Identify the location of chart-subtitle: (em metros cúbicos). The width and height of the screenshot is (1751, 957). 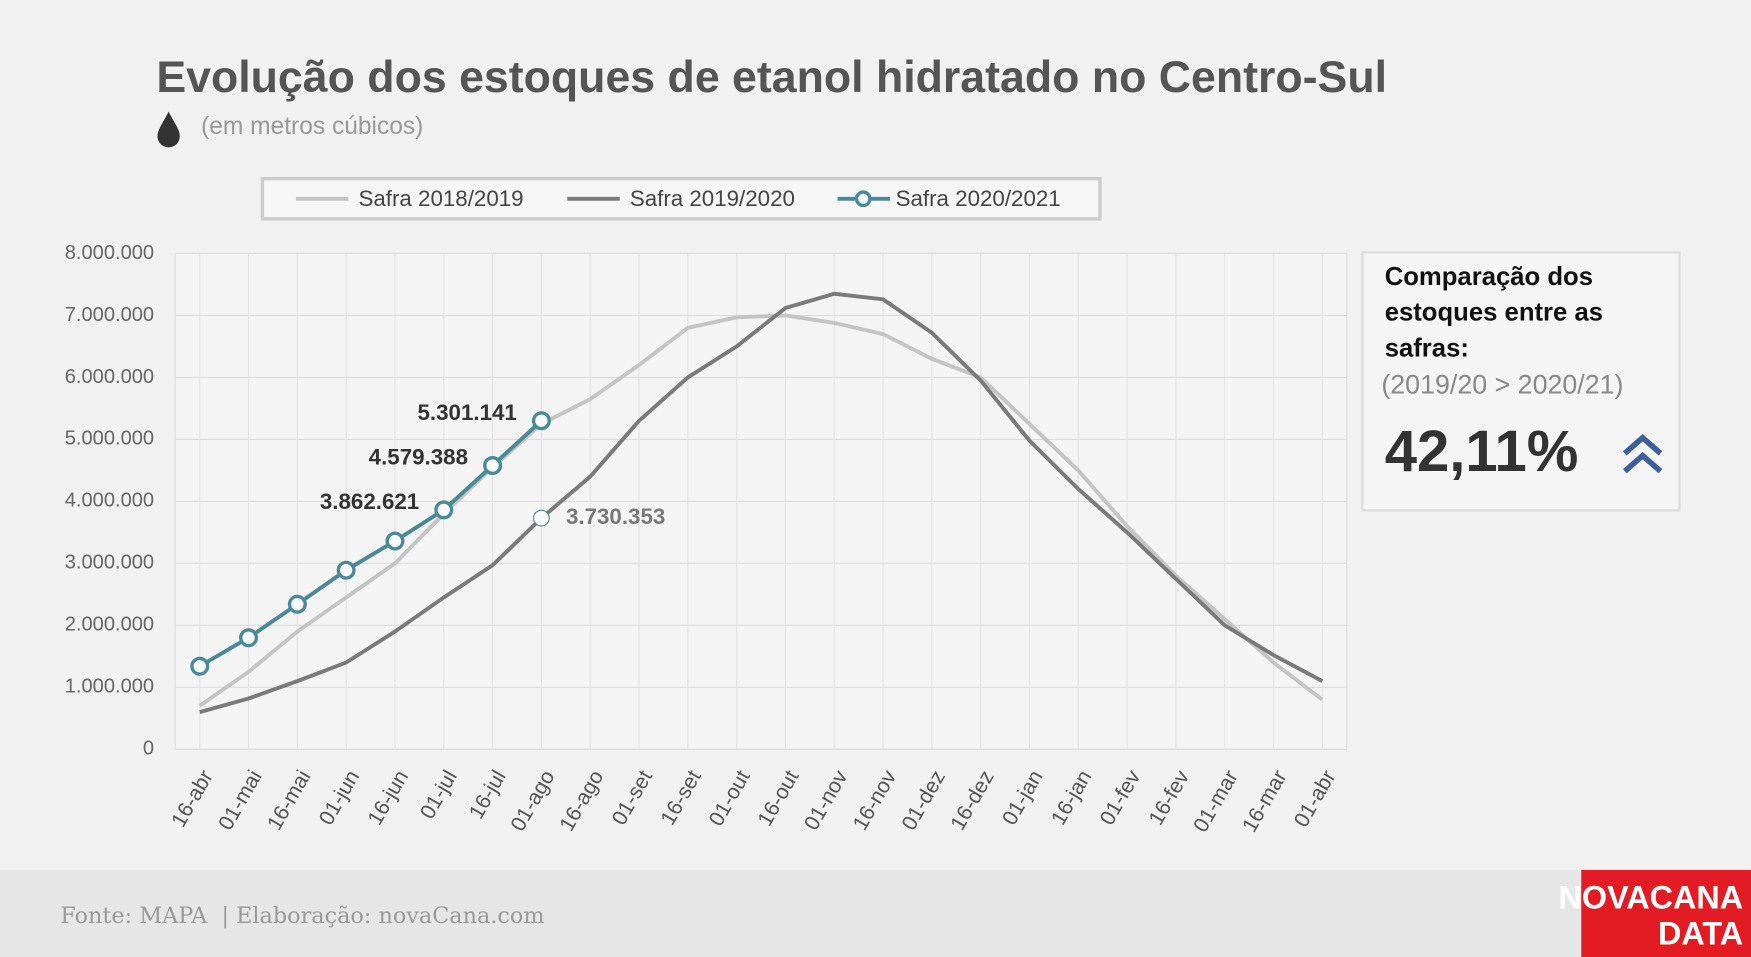
(312, 126).